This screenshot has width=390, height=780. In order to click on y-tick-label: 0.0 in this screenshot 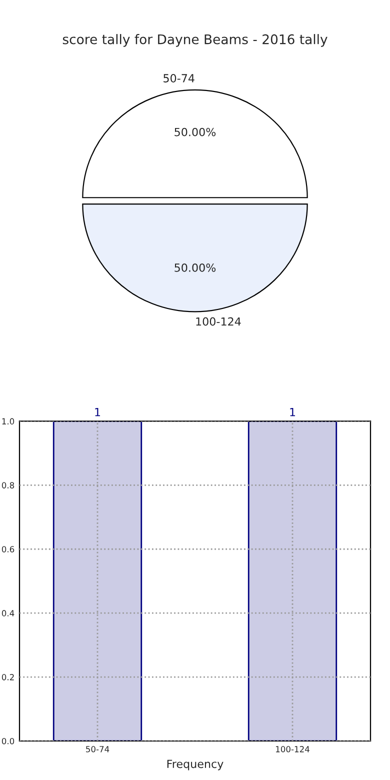, I will do `click(8, 741)`.